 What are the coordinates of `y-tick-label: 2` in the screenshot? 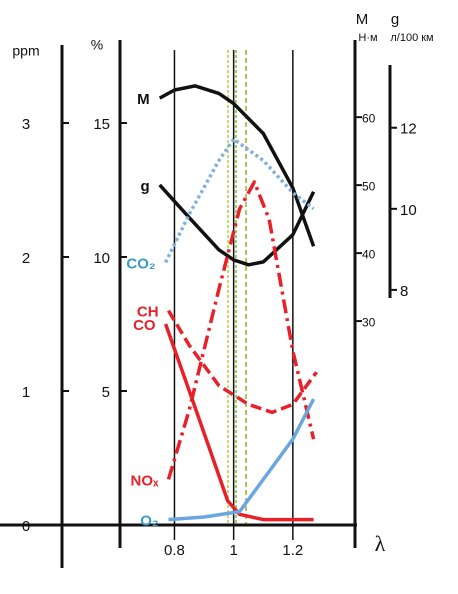 It's located at (26, 258).